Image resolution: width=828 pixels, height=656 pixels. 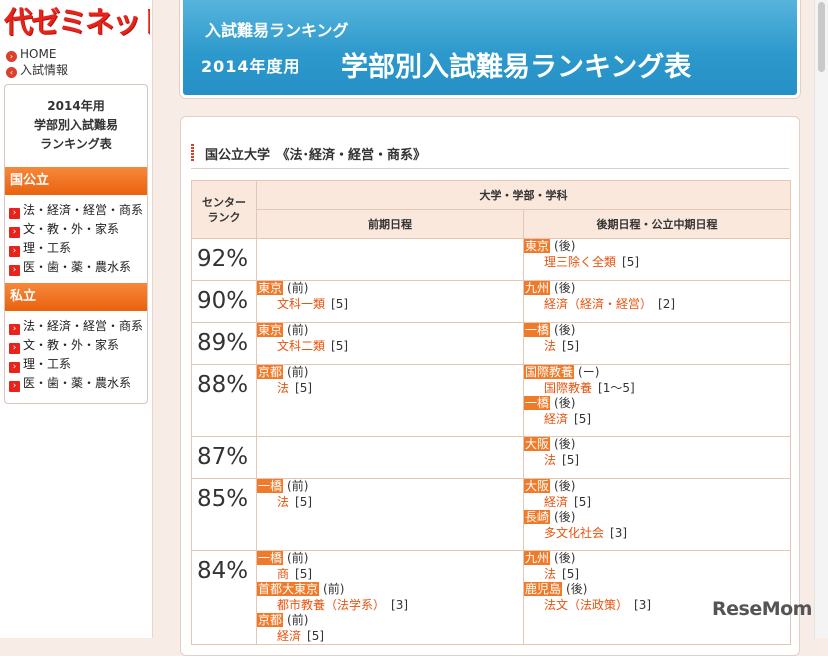 What do you see at coordinates (657, 452) in the screenshot?
I see `list-item: 大阪 (後) 法 [5]` at bounding box center [657, 452].